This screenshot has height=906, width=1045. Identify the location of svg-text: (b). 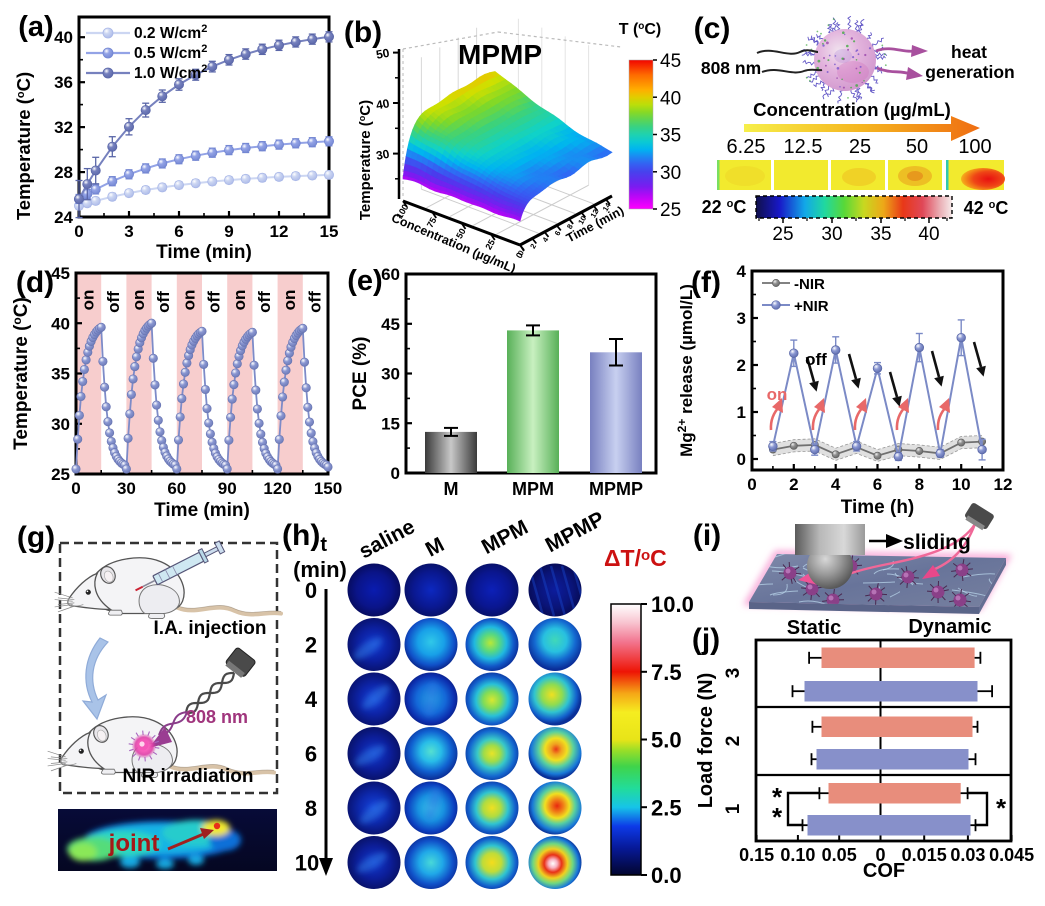
(363, 32).